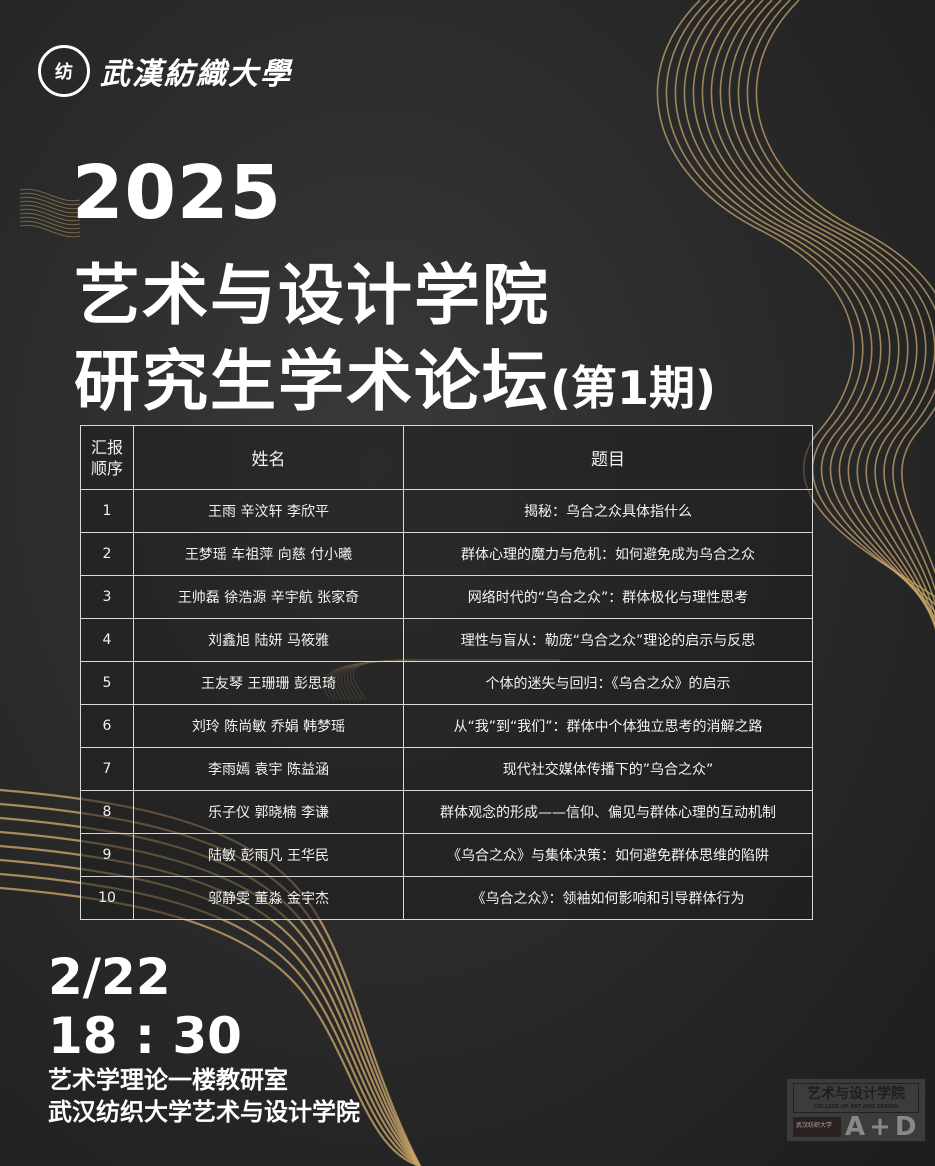  Describe the element at coordinates (608, 855) in the screenshot. I see `cell-topic: 《乌合之众》与集体决策：如何避免群体思维的陷阱` at that location.